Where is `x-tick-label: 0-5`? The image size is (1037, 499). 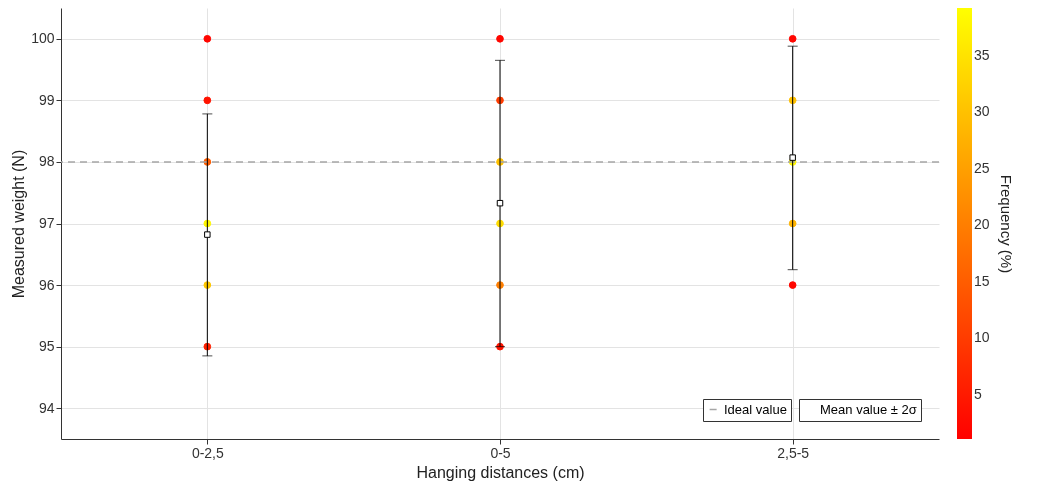
x-tick-label: 0-5 is located at coordinates (500, 452).